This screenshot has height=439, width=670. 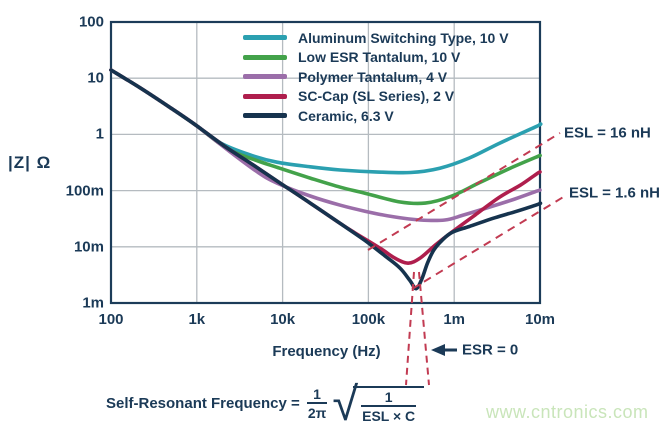 I want to click on y-axis-title: |Z| Ω, so click(x=30, y=162).